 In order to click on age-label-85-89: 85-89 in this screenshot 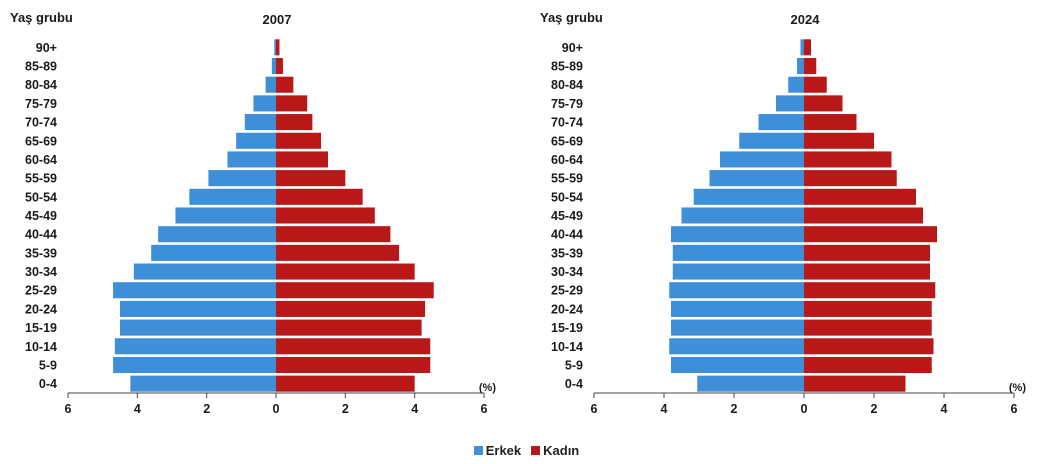, I will do `click(567, 67)`.